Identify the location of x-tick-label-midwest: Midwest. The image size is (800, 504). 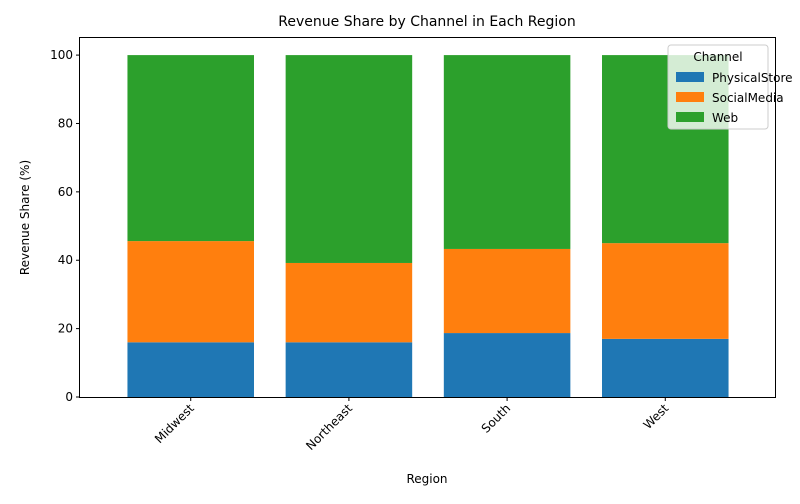
(174, 423).